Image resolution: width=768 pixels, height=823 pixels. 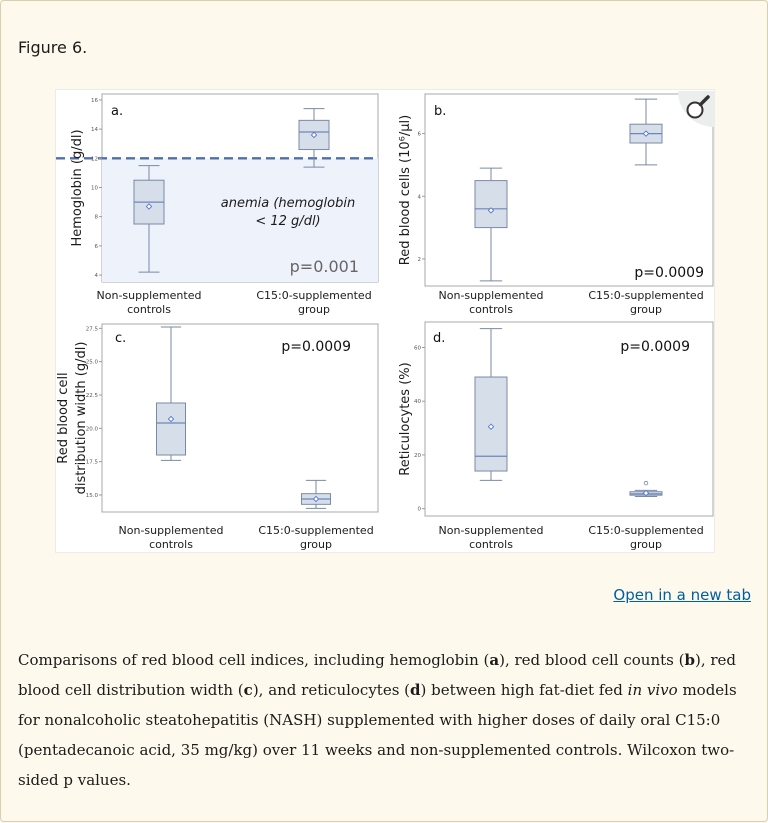 I want to click on y-axis-label: Hemoglobin (g/dl), so click(x=77, y=187).